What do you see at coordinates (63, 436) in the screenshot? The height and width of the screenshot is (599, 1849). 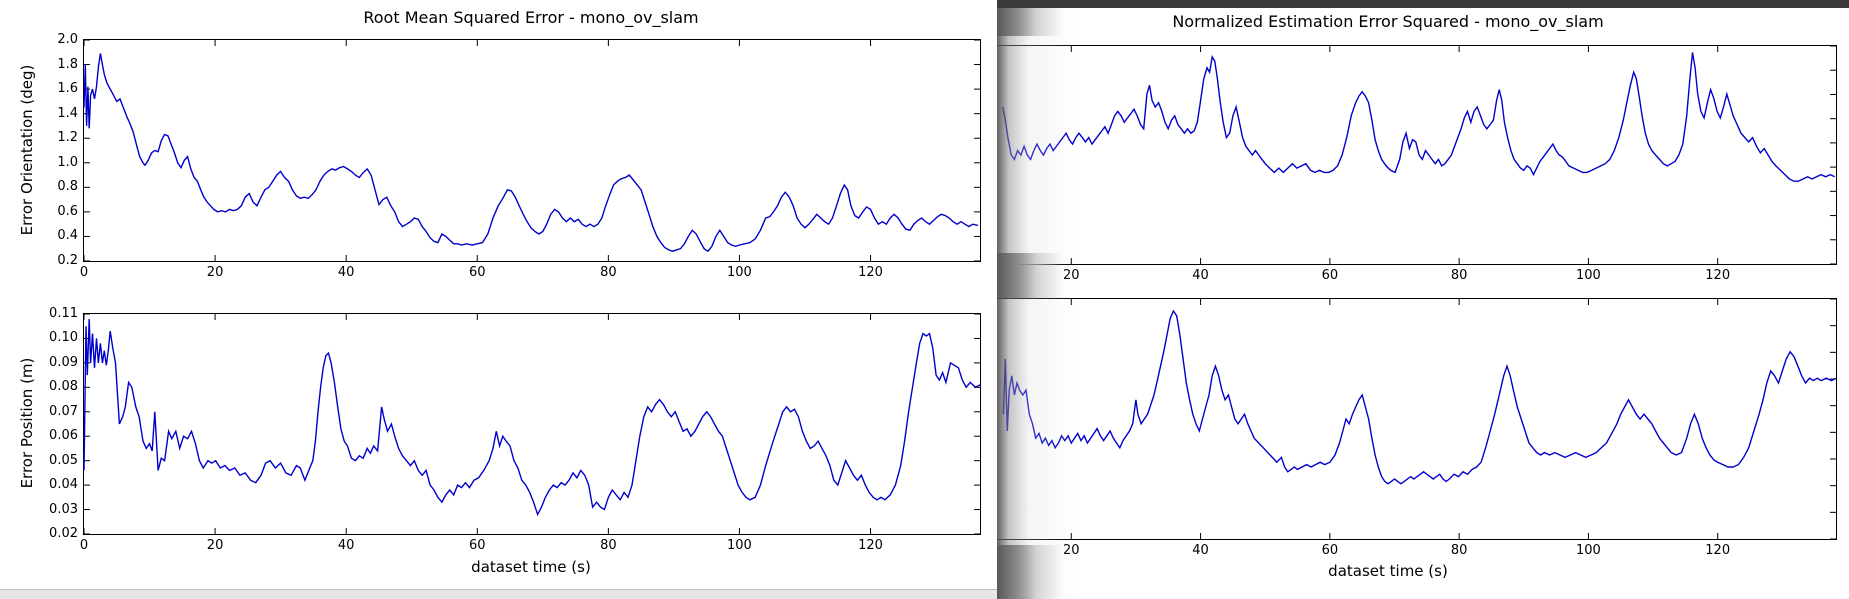 I see `y-tick-label: 0.06` at bounding box center [63, 436].